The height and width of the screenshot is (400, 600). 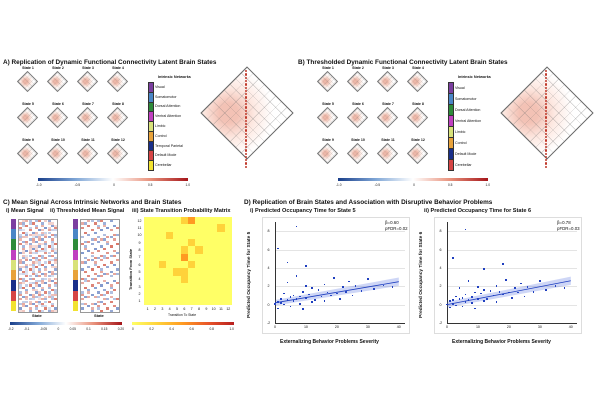 I want to click on transition-y-tick: 12, so click(x=139, y=220).